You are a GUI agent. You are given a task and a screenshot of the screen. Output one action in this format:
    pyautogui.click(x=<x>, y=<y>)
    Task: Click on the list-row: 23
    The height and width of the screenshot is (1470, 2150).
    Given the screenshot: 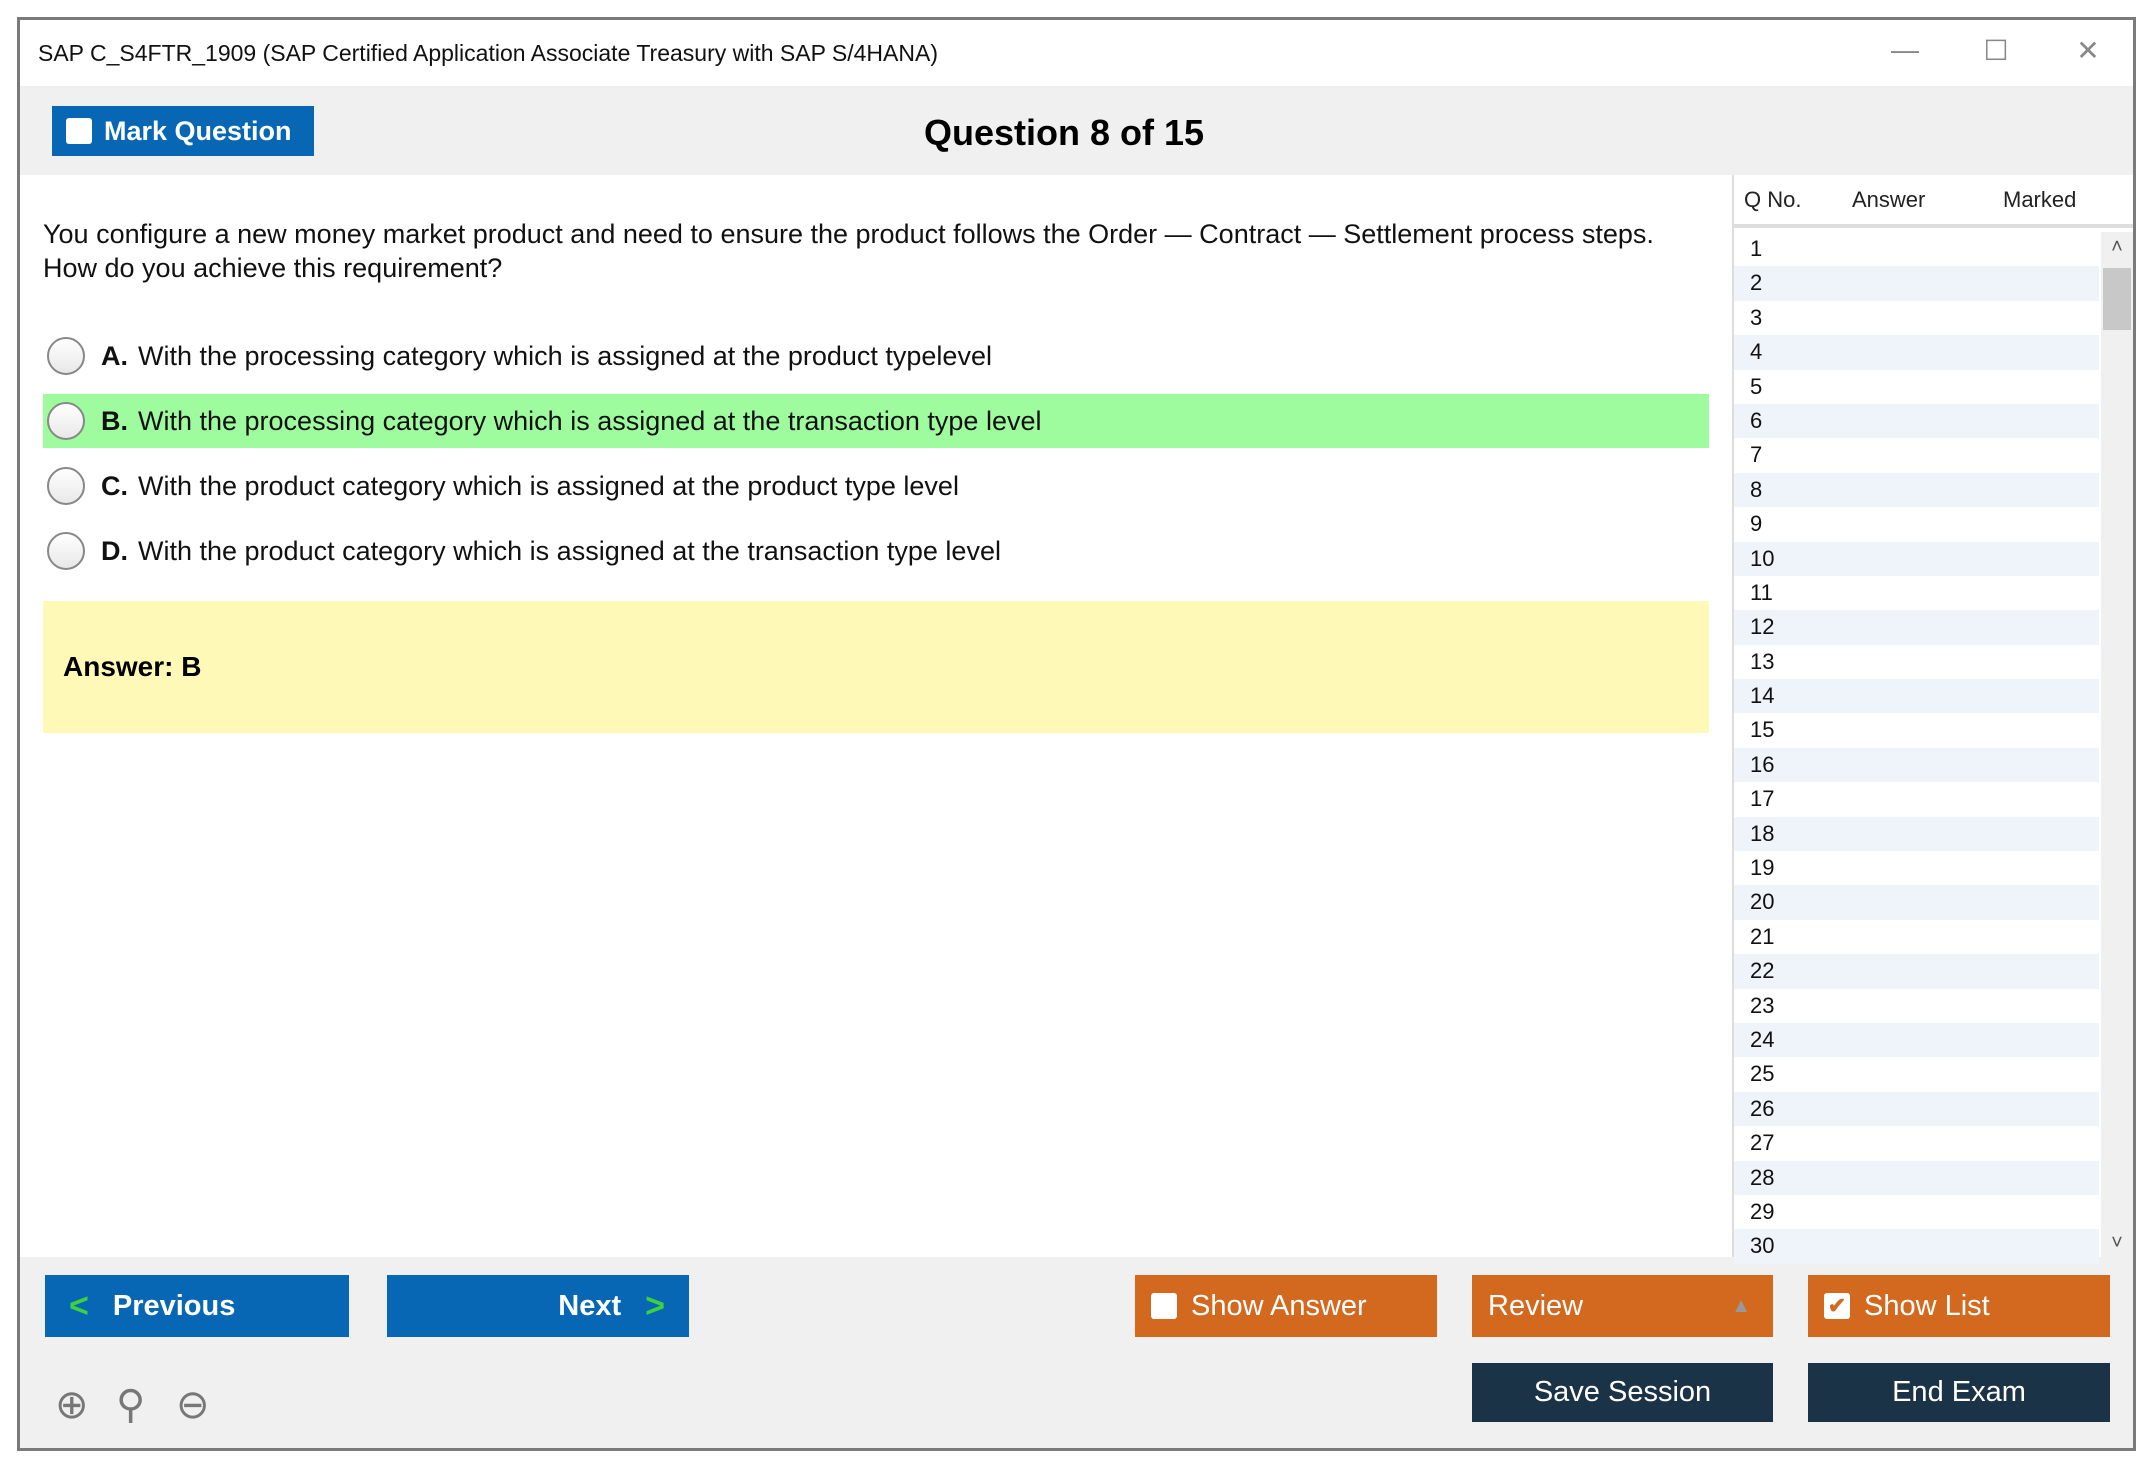 What is the action you would take?
    pyautogui.click(x=1762, y=1005)
    